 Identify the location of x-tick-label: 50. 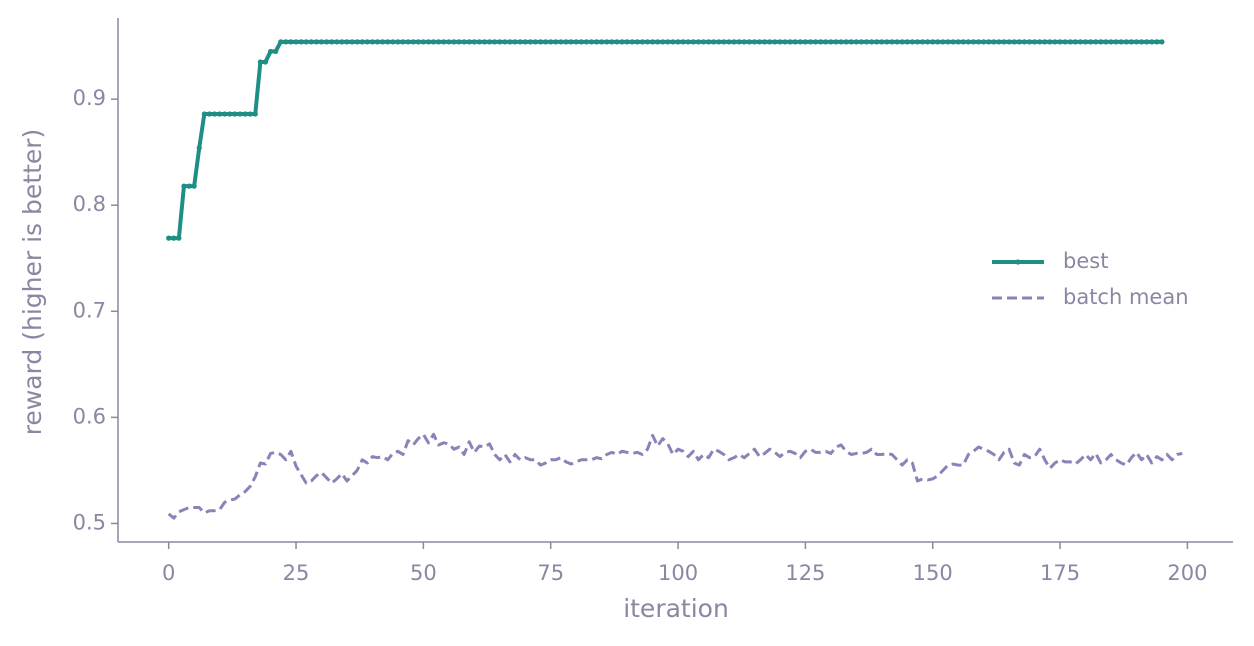
(423, 573).